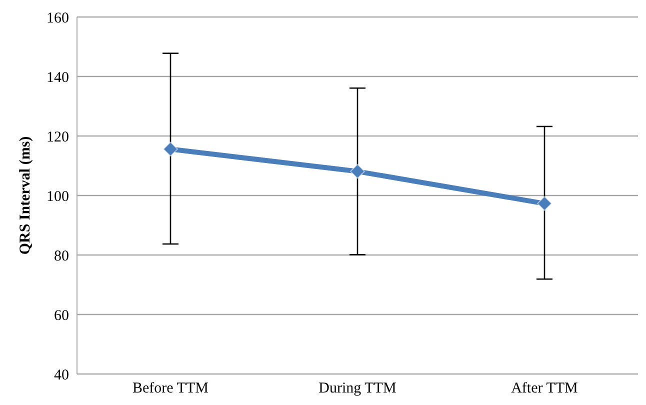  Describe the element at coordinates (61, 316) in the screenshot. I see `y-tick-label: 60` at that location.